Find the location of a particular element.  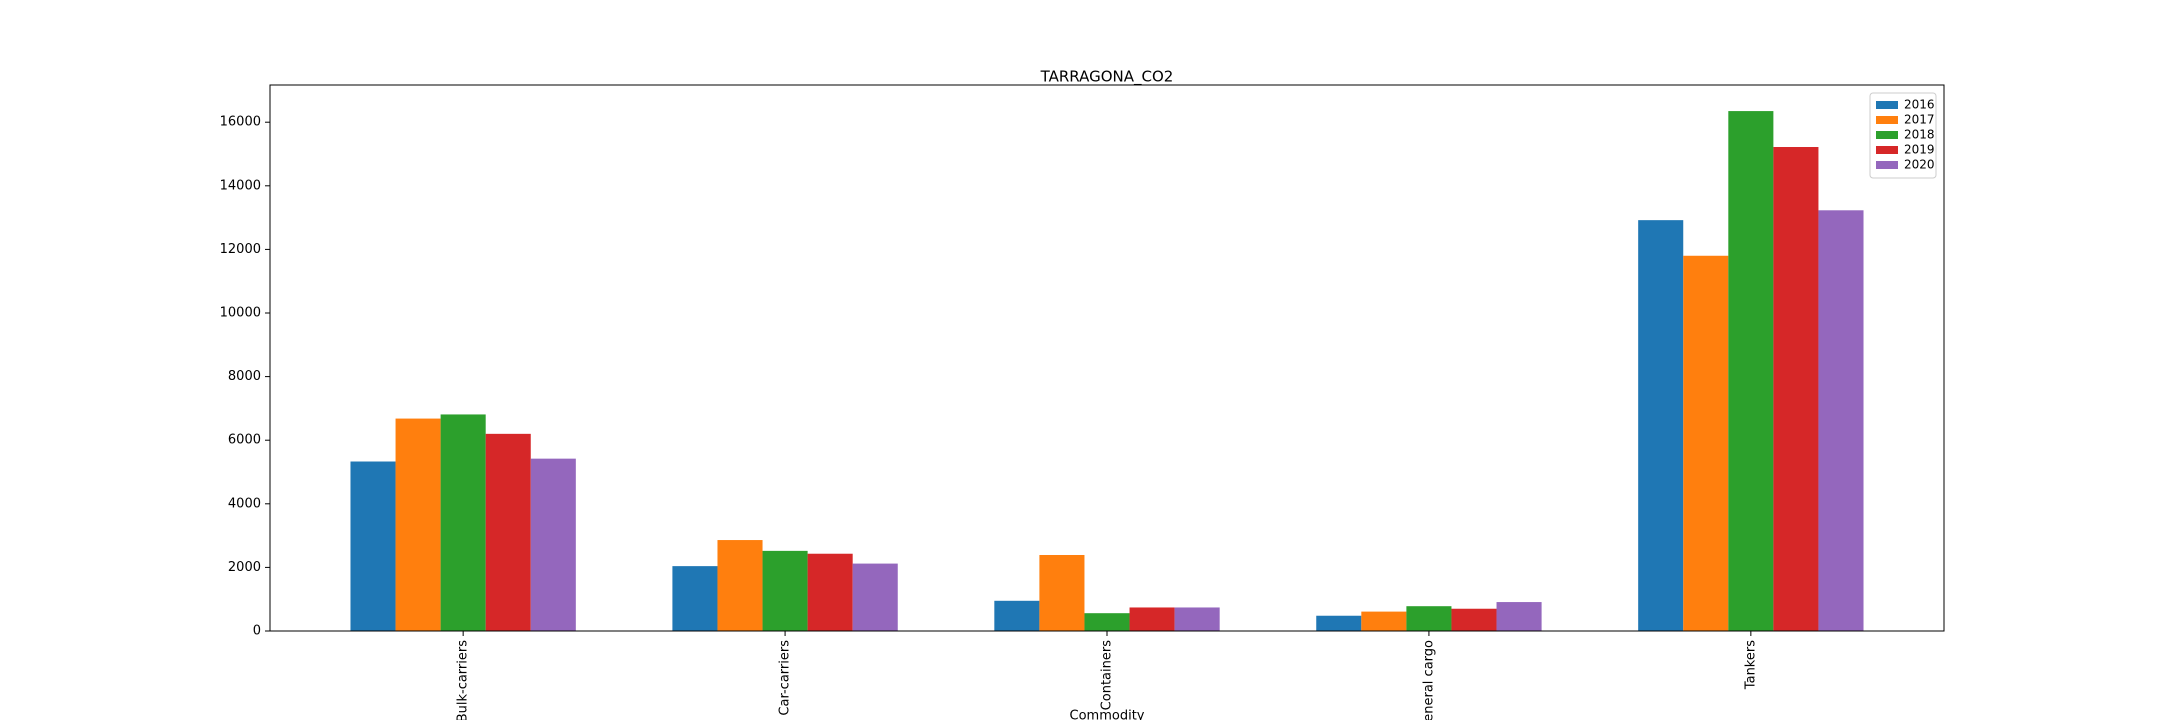

y-tick-label: 8000 is located at coordinates (244, 376).